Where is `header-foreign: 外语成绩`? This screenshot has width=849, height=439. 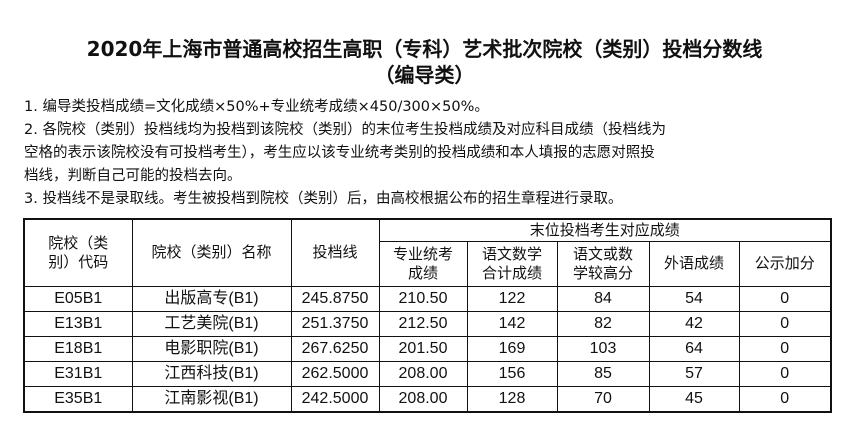
header-foreign: 外语成绩 is located at coordinates (694, 263).